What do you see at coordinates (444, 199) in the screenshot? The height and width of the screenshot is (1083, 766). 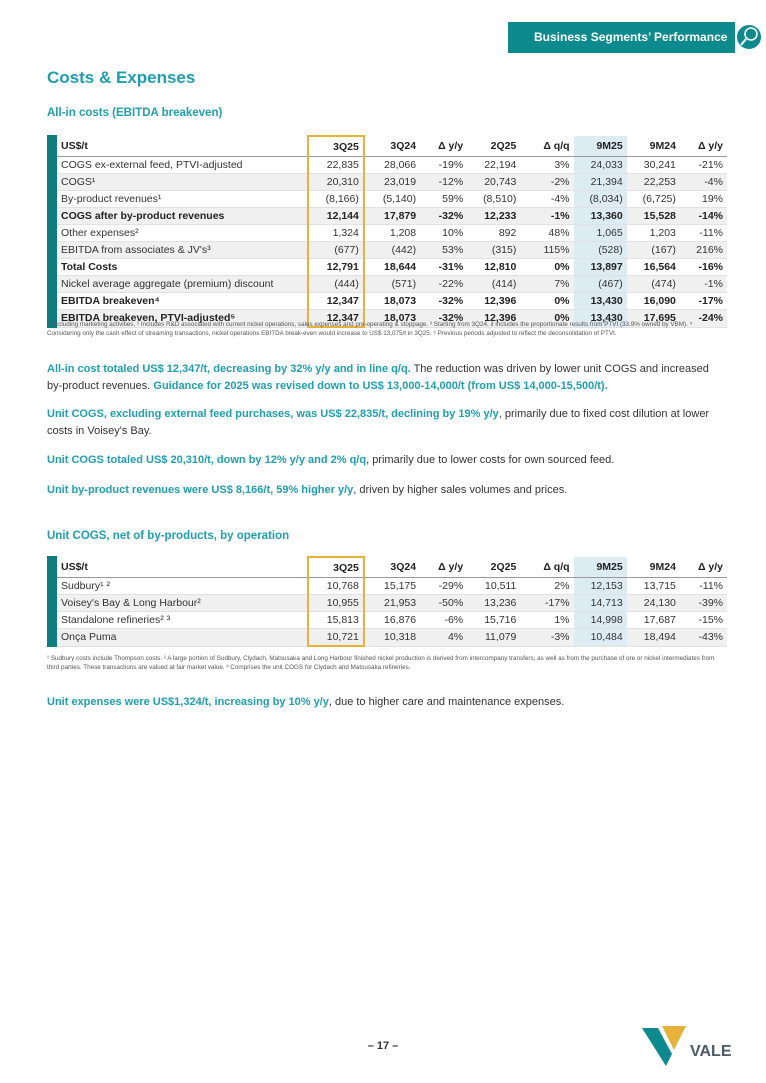 I see `cell: 59%` at bounding box center [444, 199].